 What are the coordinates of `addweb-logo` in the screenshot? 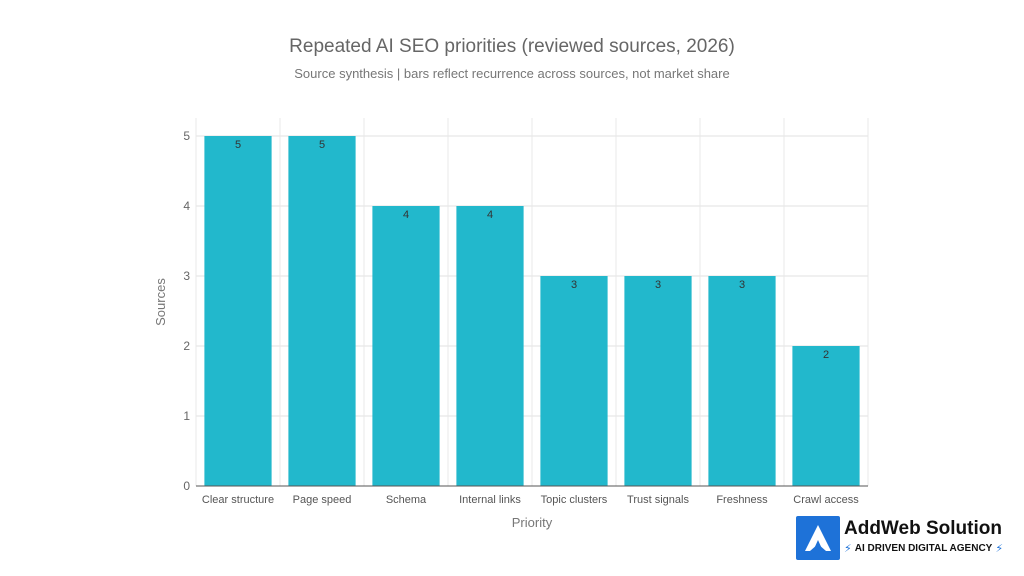 It's located at (818, 538).